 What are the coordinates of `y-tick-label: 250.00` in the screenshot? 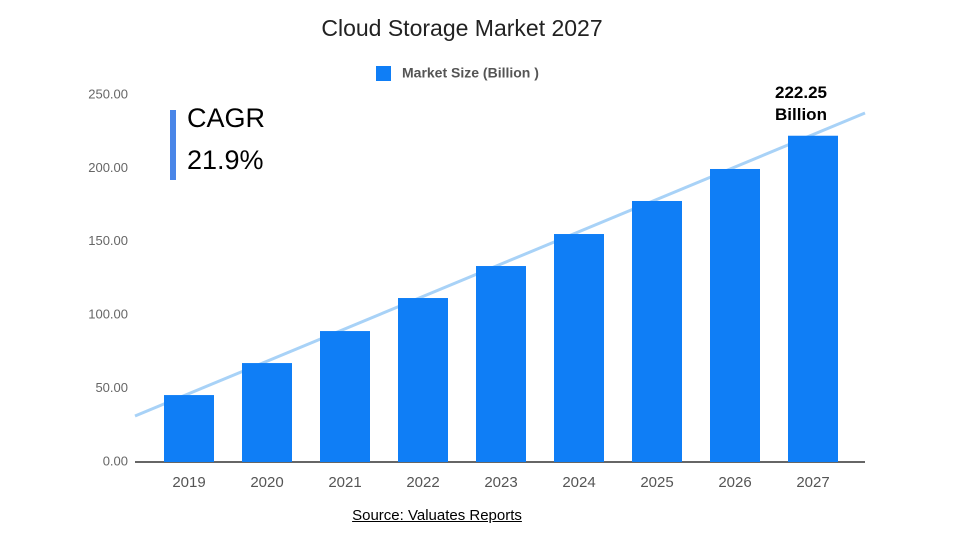 It's located at (108, 93).